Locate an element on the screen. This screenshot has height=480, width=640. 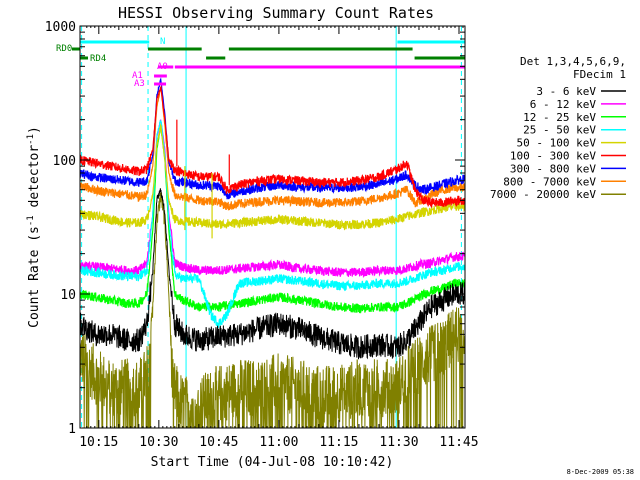
x-tick-label: 10:15 is located at coordinates (98, 442).